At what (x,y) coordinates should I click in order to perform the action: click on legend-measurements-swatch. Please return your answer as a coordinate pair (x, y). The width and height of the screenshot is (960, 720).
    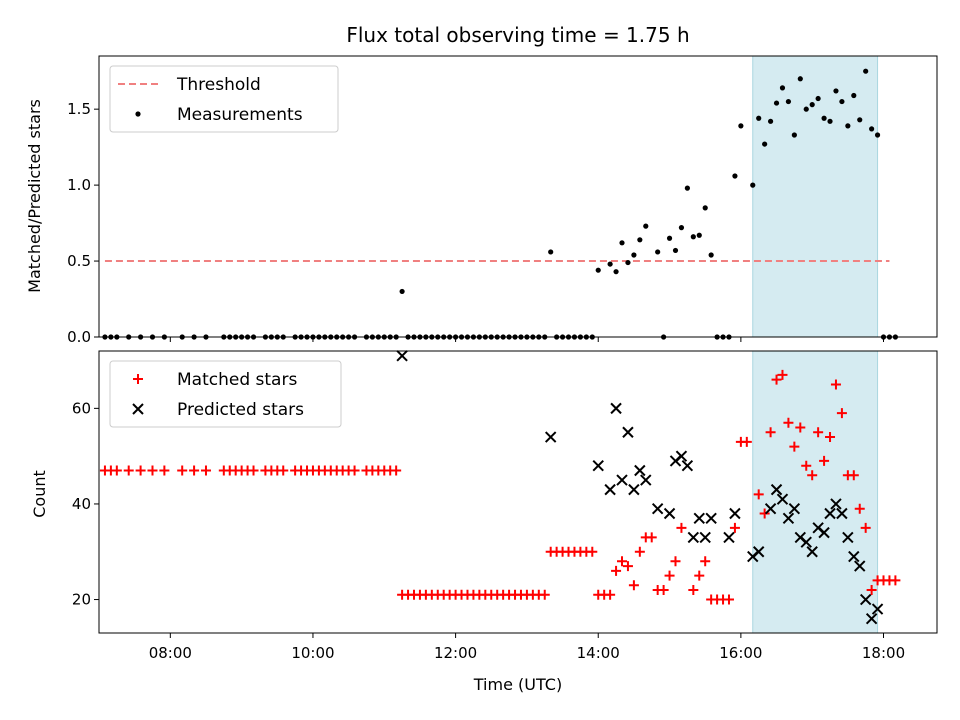
    Looking at the image, I should click on (138, 114).